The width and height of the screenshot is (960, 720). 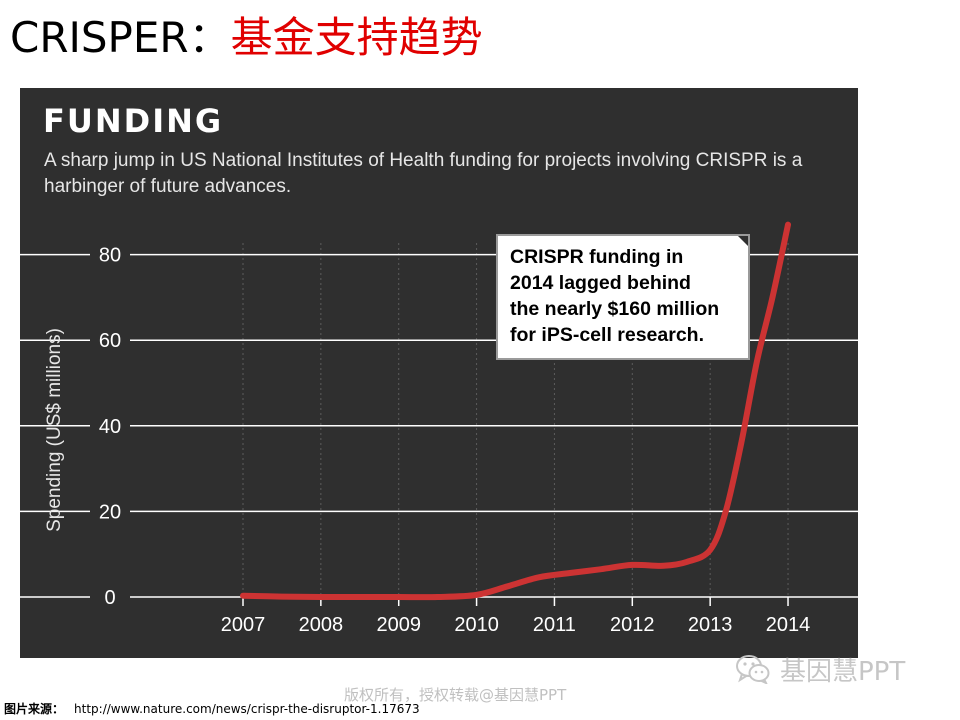 I want to click on y-tick-label-40: 40, so click(x=110, y=427).